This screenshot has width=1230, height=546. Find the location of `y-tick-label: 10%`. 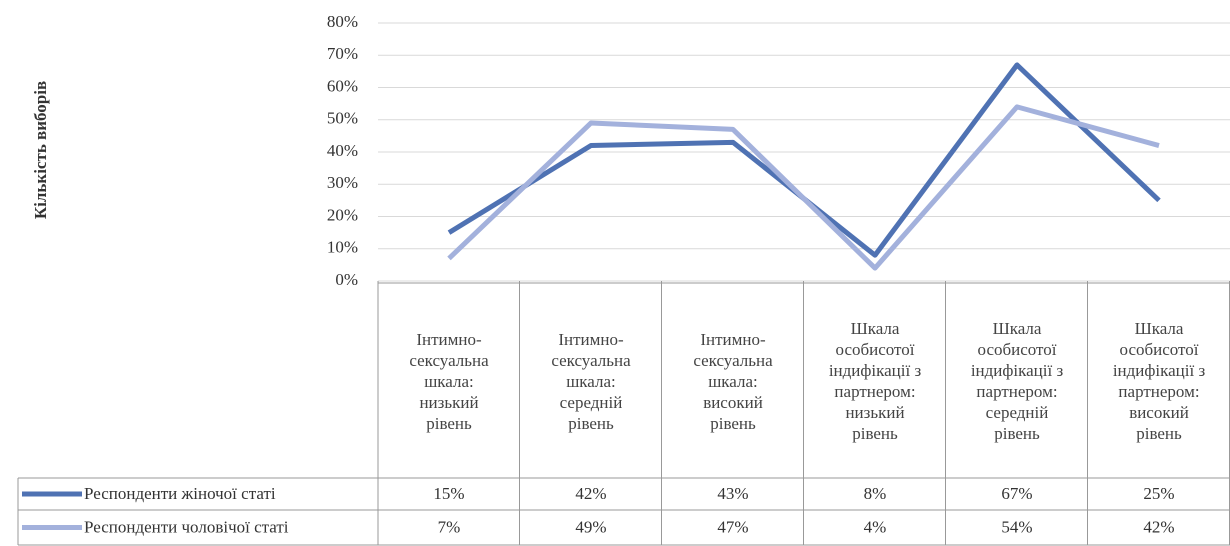

y-tick-label: 10% is located at coordinates (342, 247).